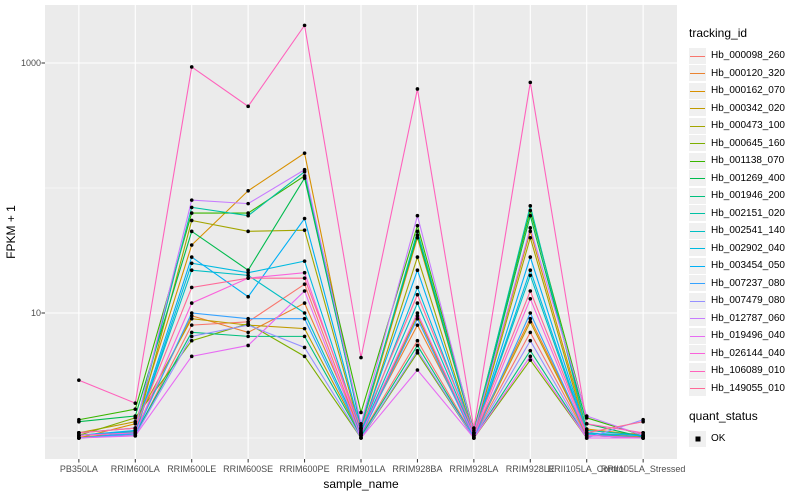  Describe the element at coordinates (35, 313) in the screenshot. I see `y-tick-label: 10` at that location.